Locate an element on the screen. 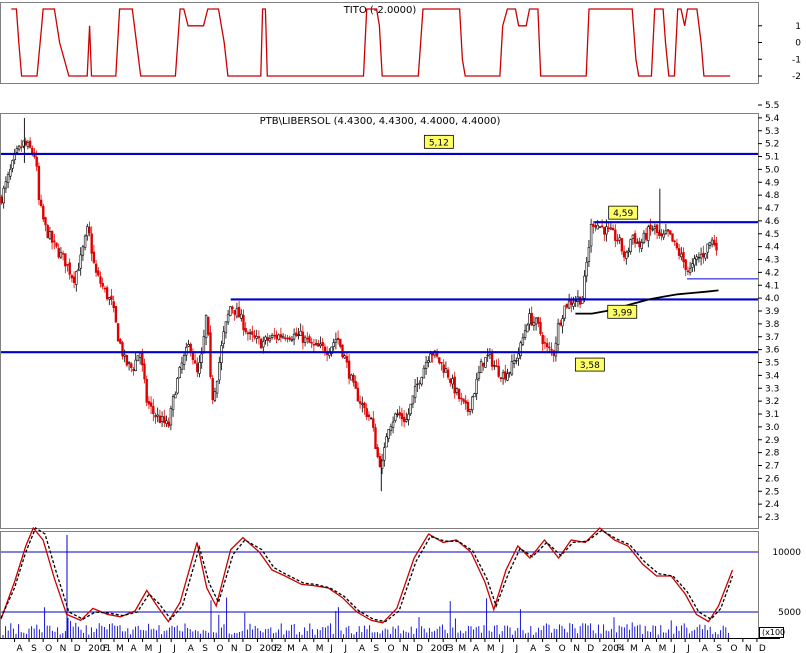 This screenshot has width=806, height=653. price-y-tick-label: 2.9 is located at coordinates (772, 441).